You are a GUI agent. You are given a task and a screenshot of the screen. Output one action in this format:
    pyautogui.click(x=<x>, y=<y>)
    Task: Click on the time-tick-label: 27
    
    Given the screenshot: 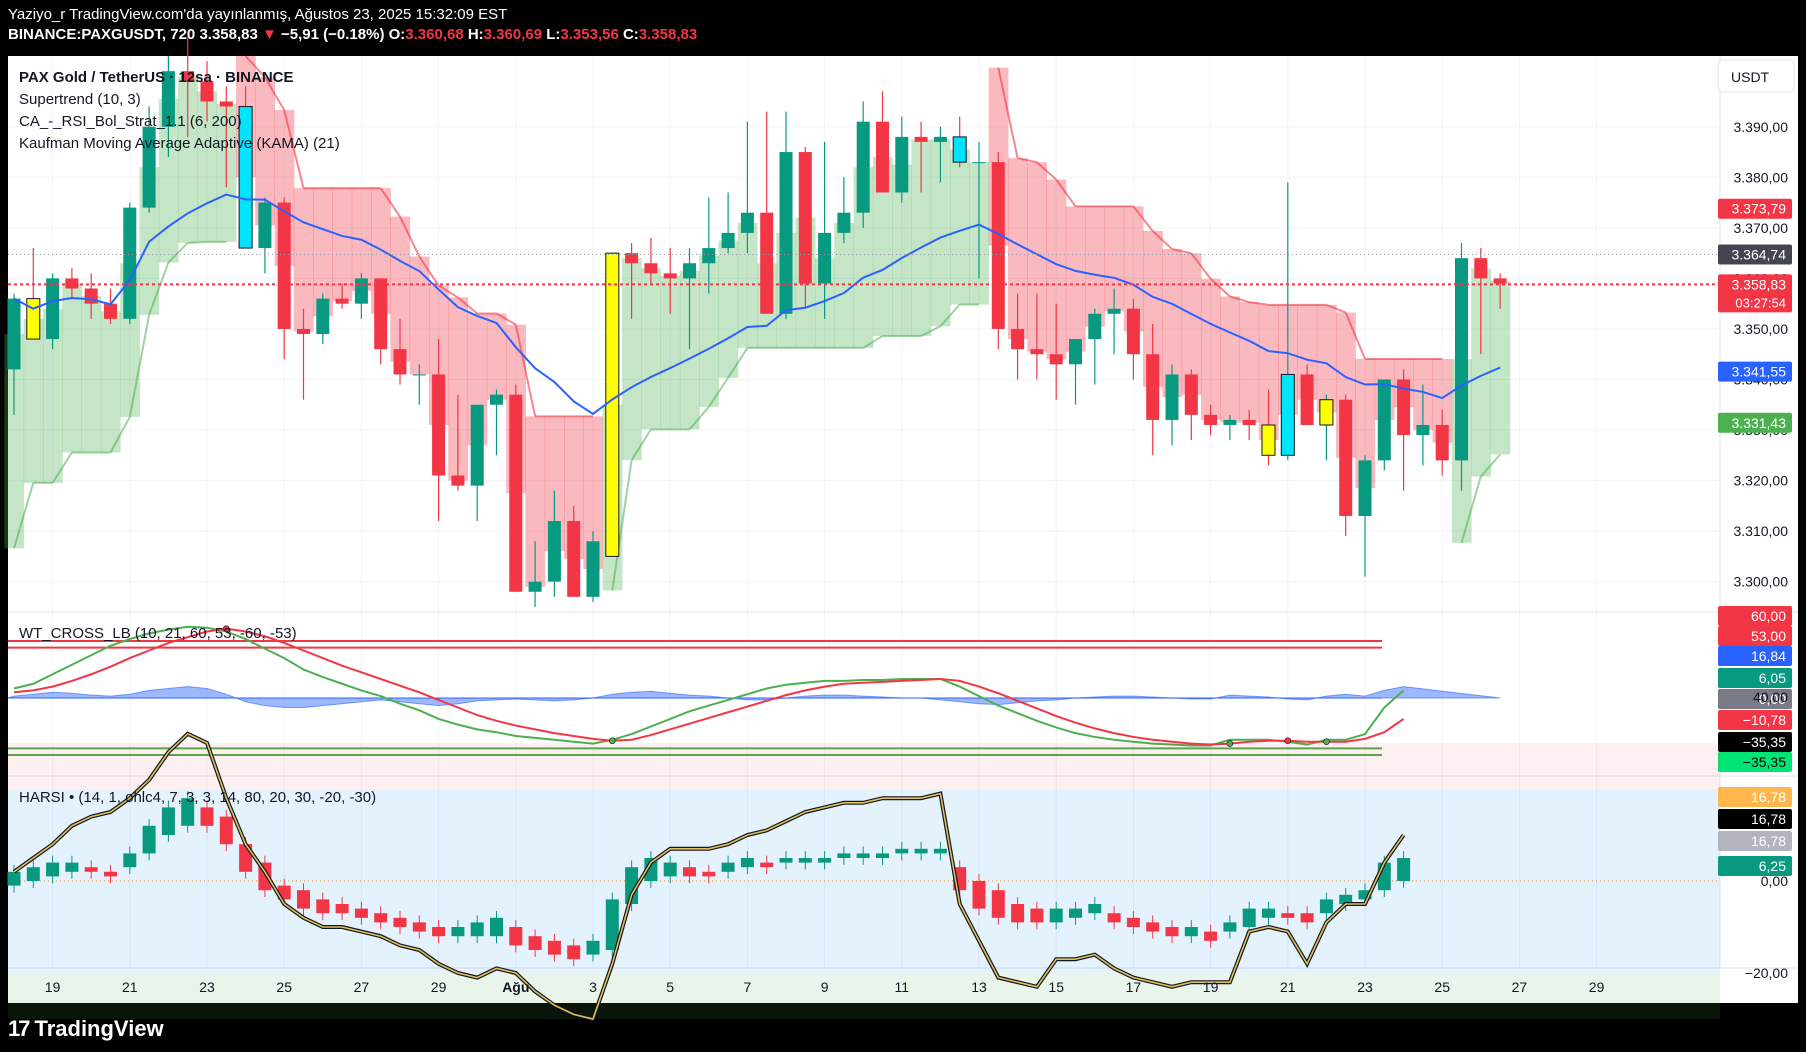 What is the action you would take?
    pyautogui.click(x=362, y=987)
    